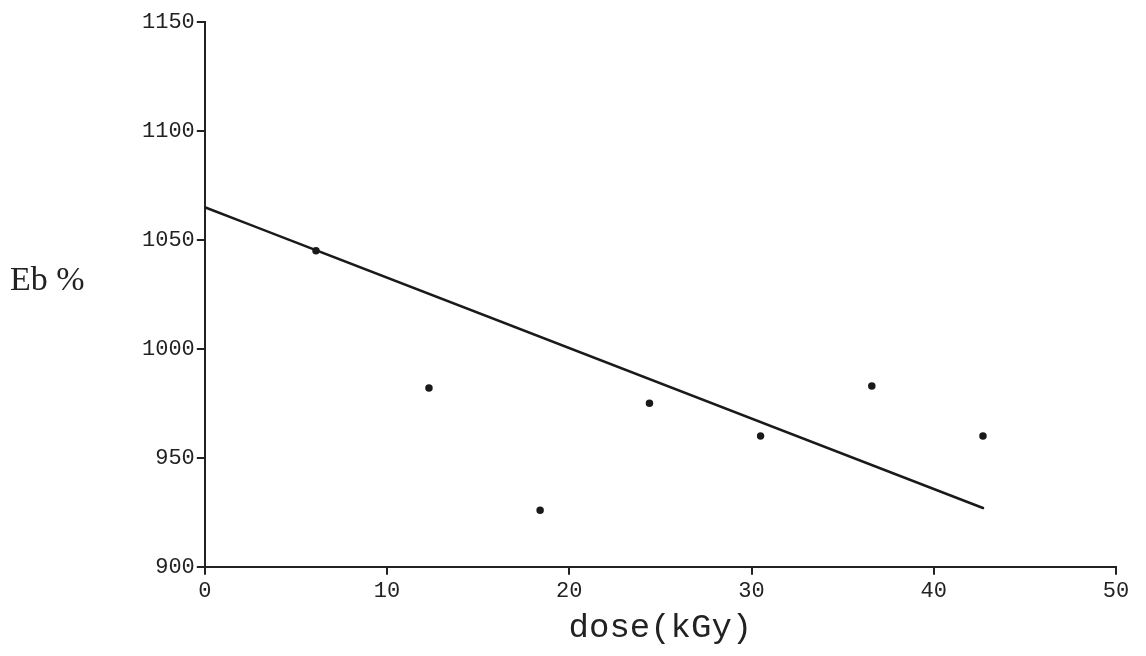 This screenshot has height=656, width=1146. Describe the element at coordinates (569, 591) in the screenshot. I see `x-tick-label: 20` at that location.